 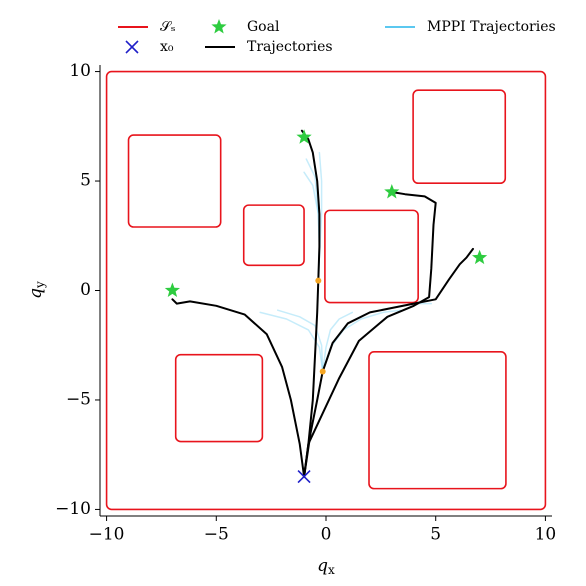 I want to click on y-axis-label: qy, so click(x=36, y=290).